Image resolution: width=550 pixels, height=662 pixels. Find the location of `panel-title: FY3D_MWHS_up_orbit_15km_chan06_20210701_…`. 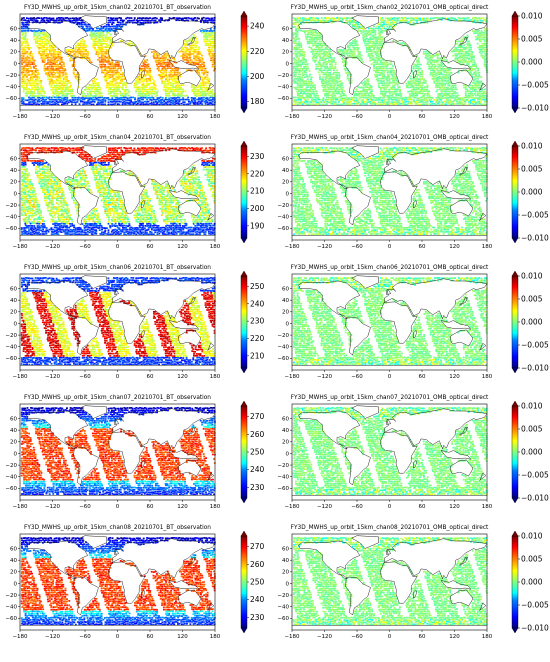

panel-title: FY3D_MWHS_up_orbit_15km_chan06_20210701_… is located at coordinates (117, 268).